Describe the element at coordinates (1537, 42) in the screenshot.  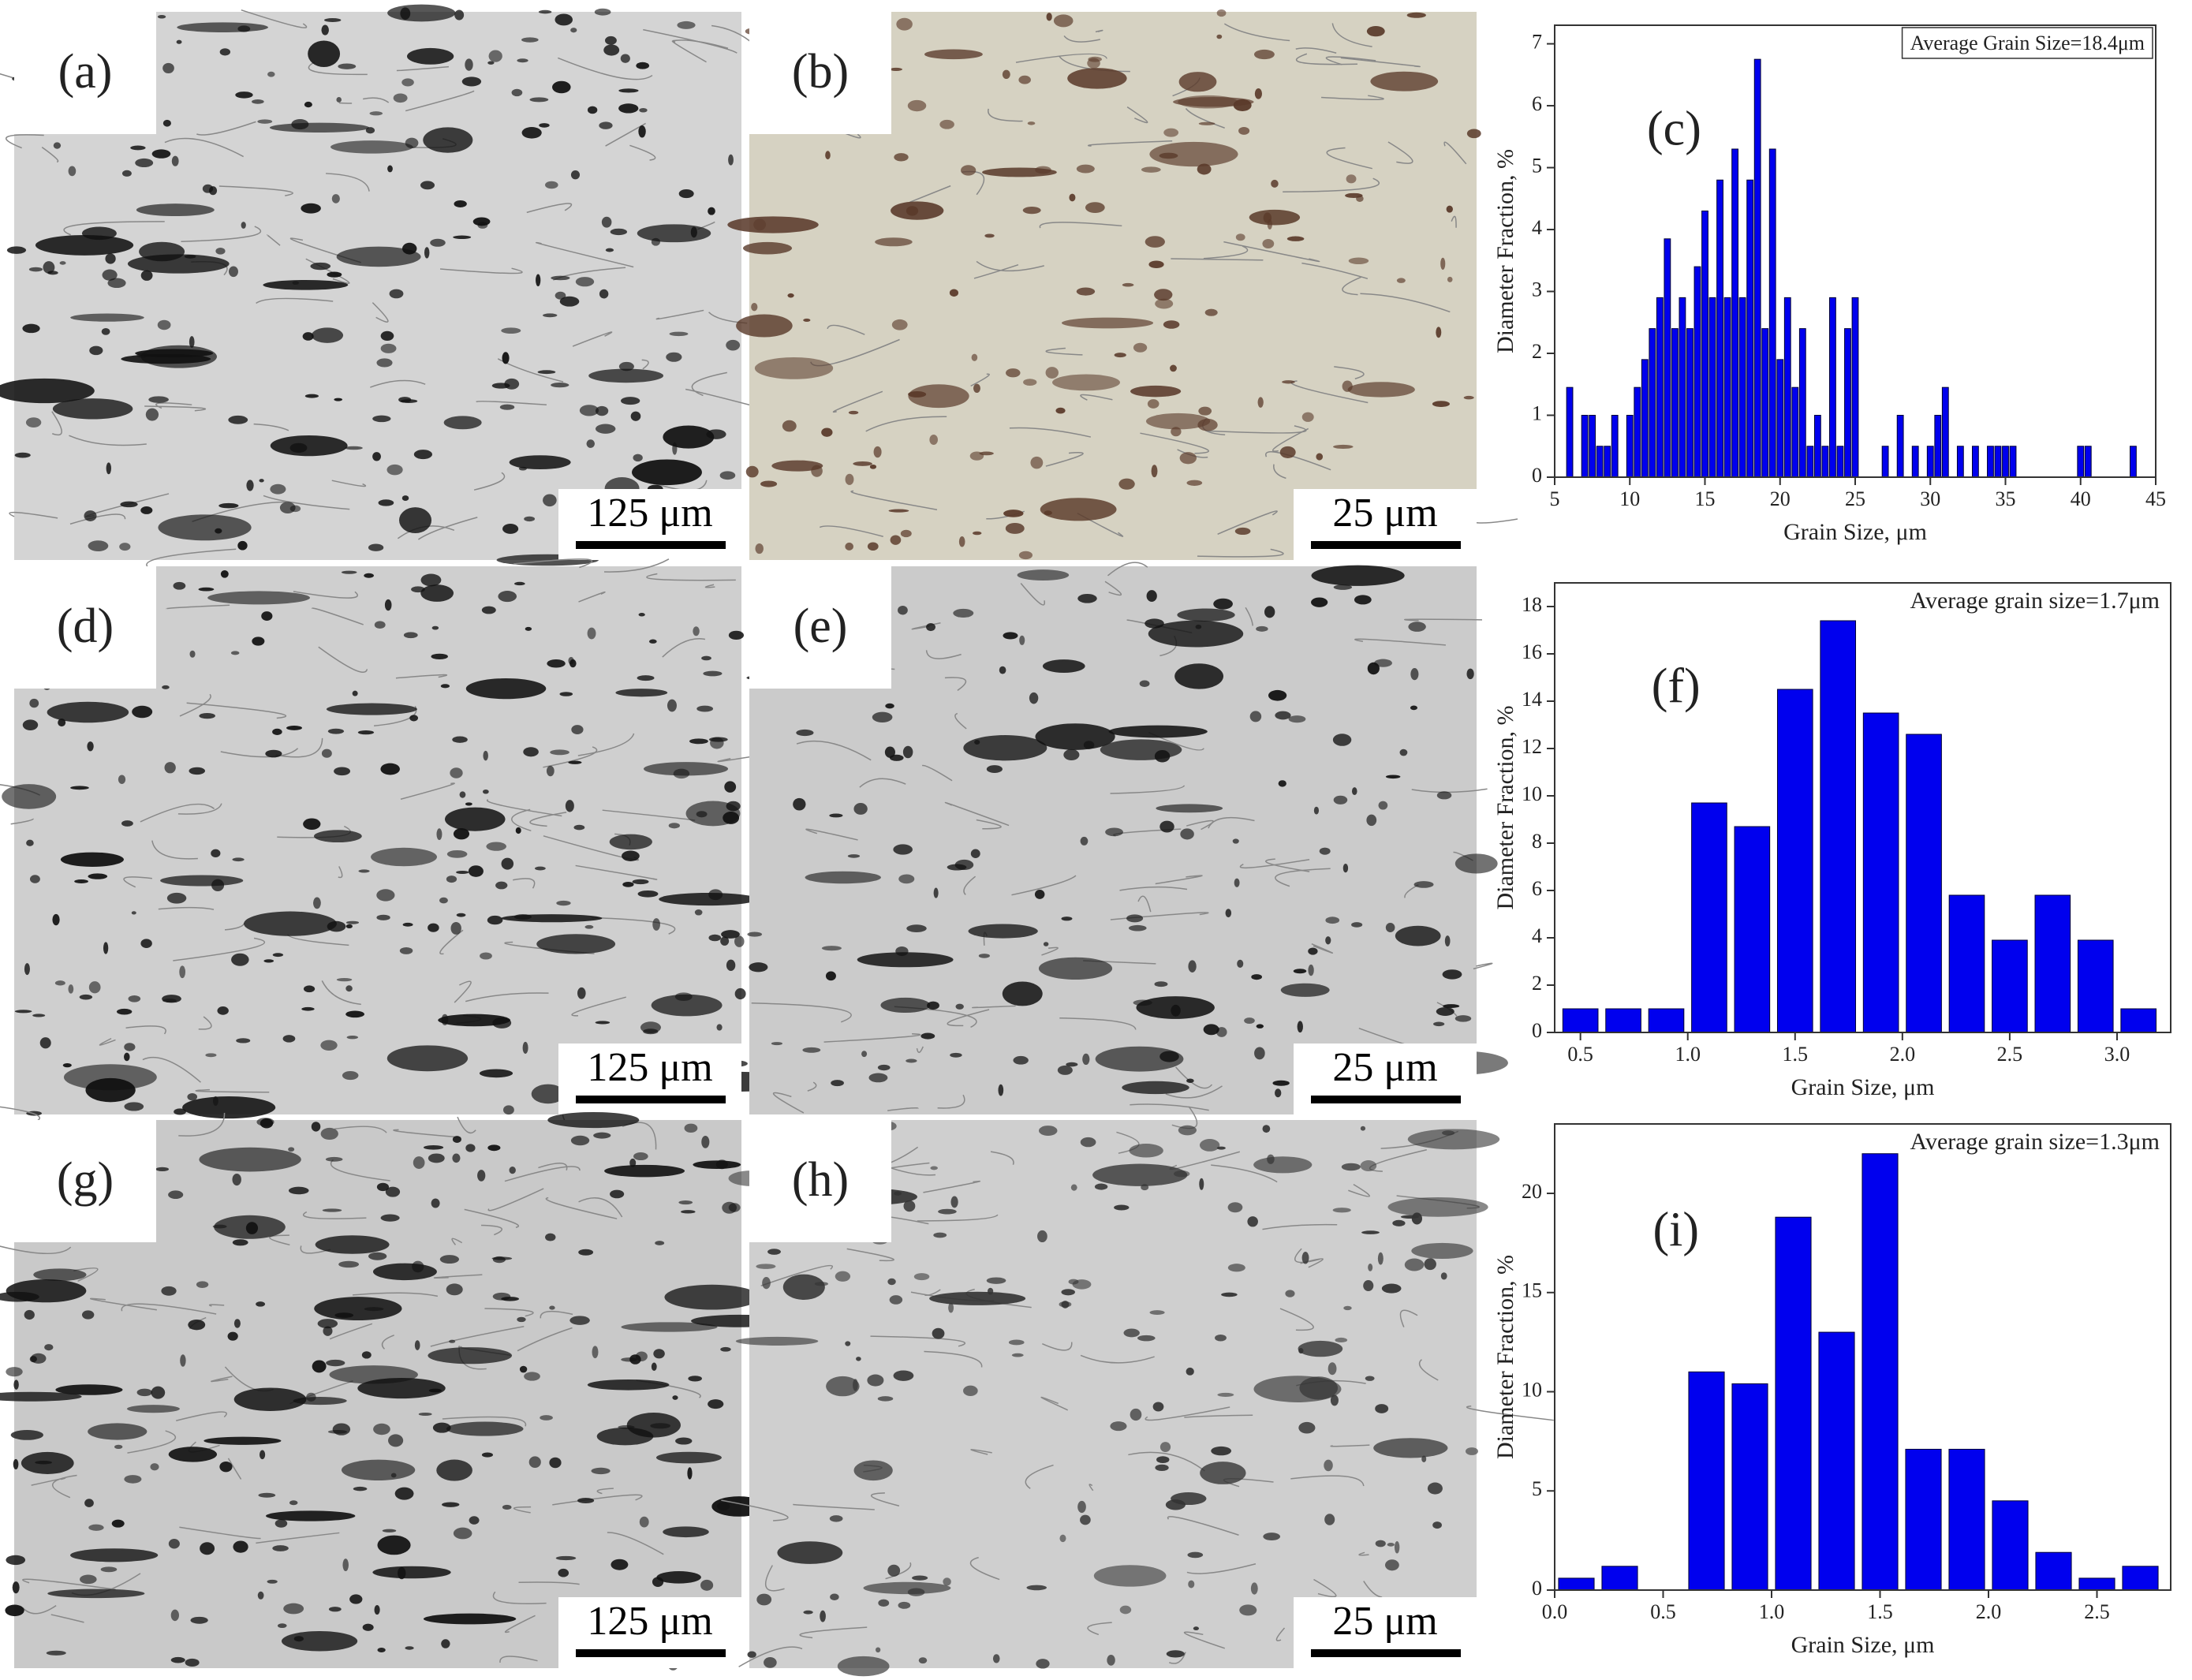
I see `y-tick-label: 7` at that location.